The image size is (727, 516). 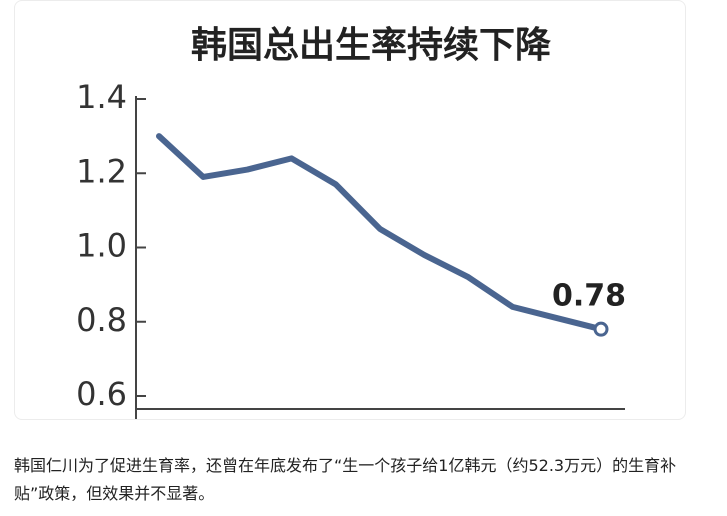 I want to click on end-marker, so click(x=601, y=329).